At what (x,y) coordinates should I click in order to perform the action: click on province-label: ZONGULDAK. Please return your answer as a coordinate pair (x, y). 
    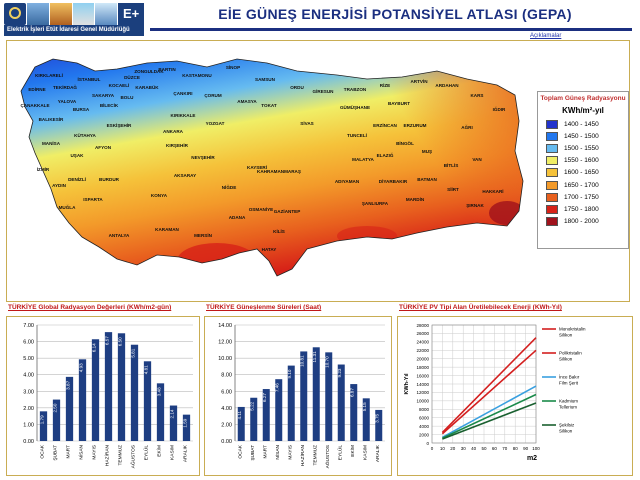
    Looking at the image, I should click on (149, 71).